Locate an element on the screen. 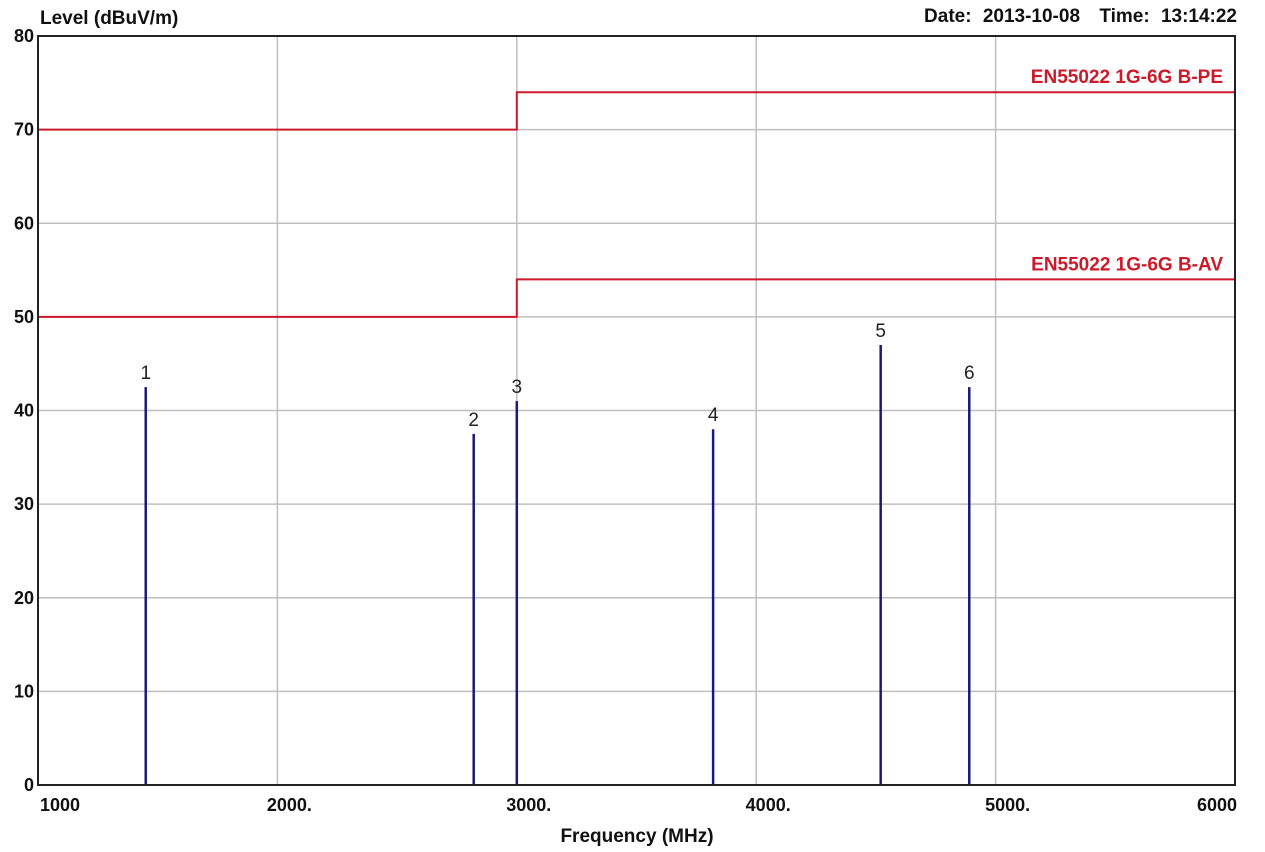 The image size is (1265, 852). y-tick-label: 10 is located at coordinates (24, 691).